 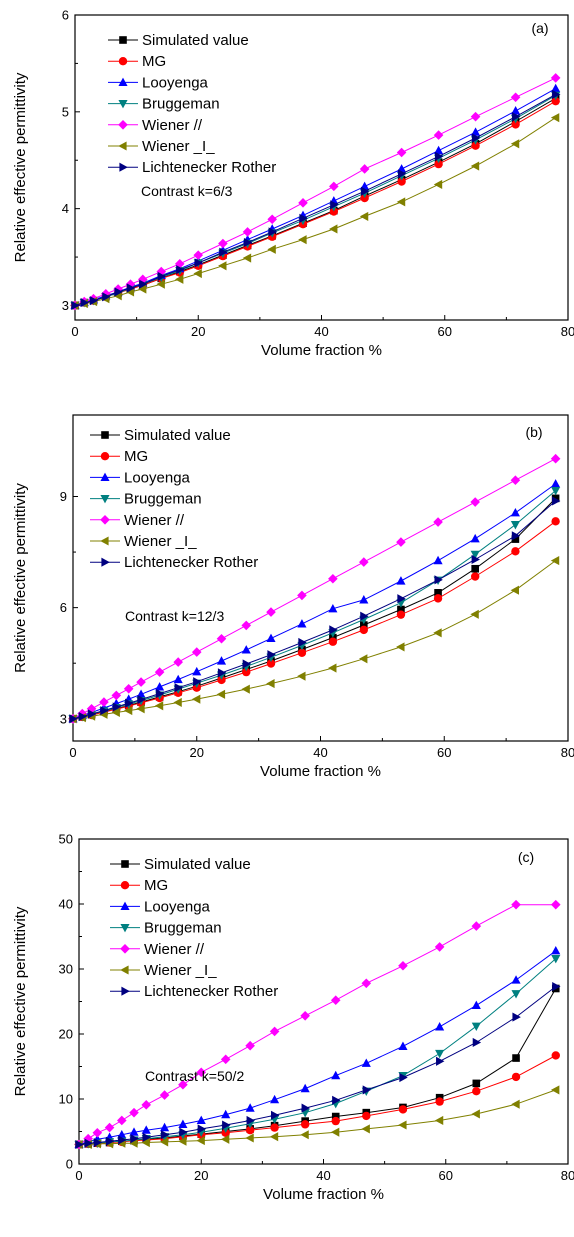 What do you see at coordinates (65, 208) in the screenshot?
I see `y-tick-label: 4` at bounding box center [65, 208].